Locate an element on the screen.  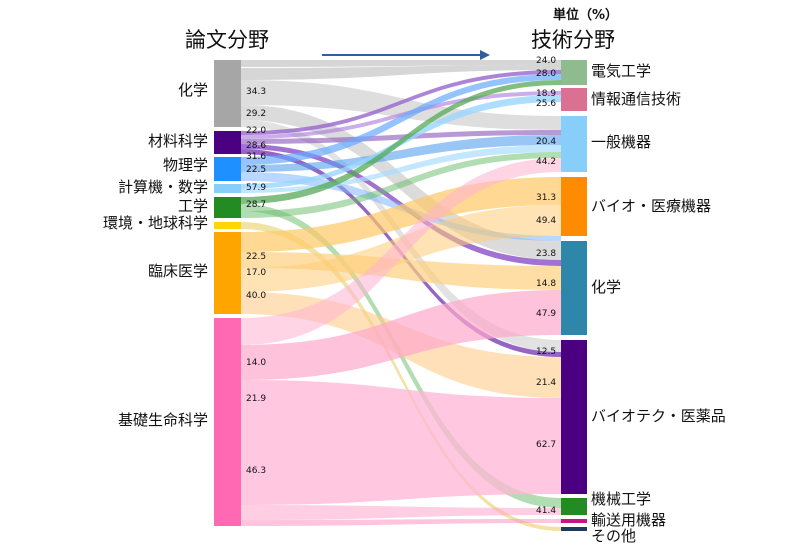
unit-label: 単位（%） is located at coordinates (586, 15).